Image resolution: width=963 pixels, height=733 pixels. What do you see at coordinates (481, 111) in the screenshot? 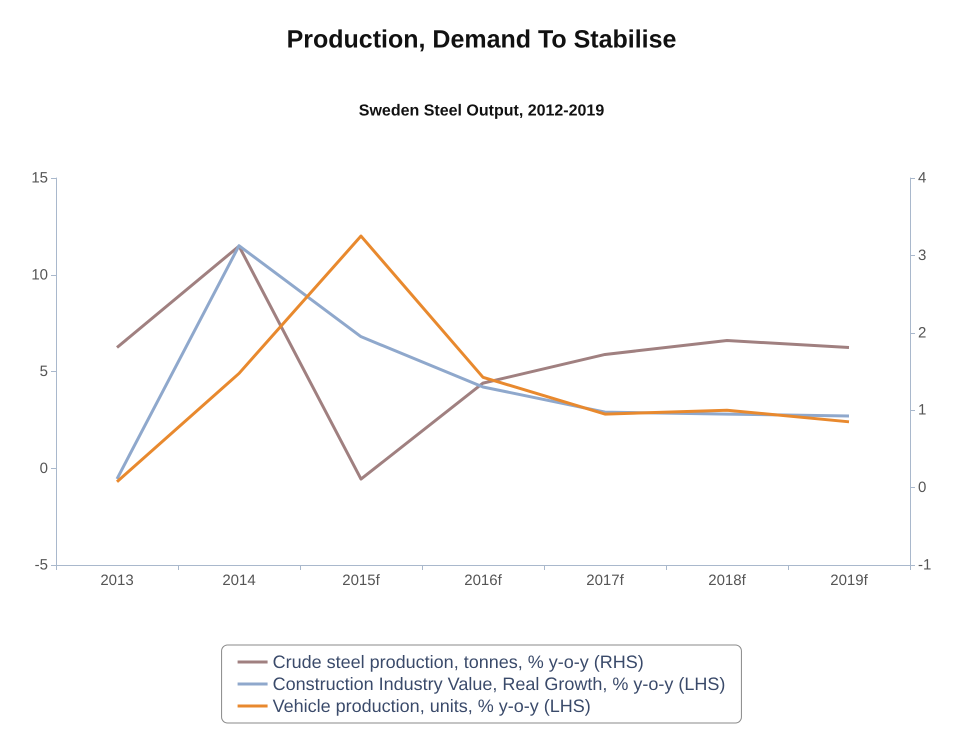
I see `chart-subtitle: Sweden Steel Output, 2012-2019` at bounding box center [481, 111].